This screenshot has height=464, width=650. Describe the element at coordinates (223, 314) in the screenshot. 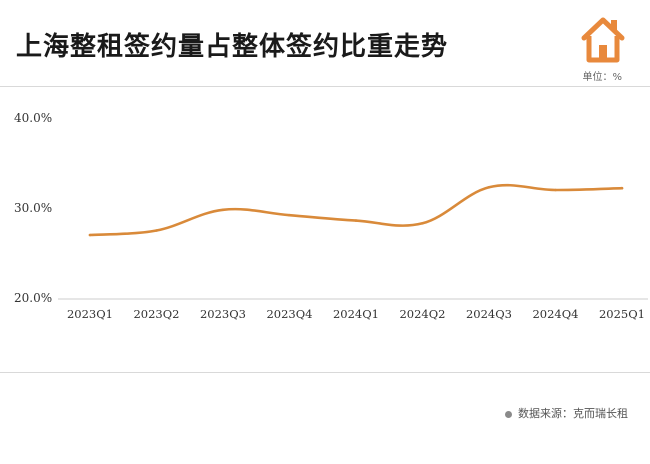

I see `x-tick-label: 2023Q3` at that location.